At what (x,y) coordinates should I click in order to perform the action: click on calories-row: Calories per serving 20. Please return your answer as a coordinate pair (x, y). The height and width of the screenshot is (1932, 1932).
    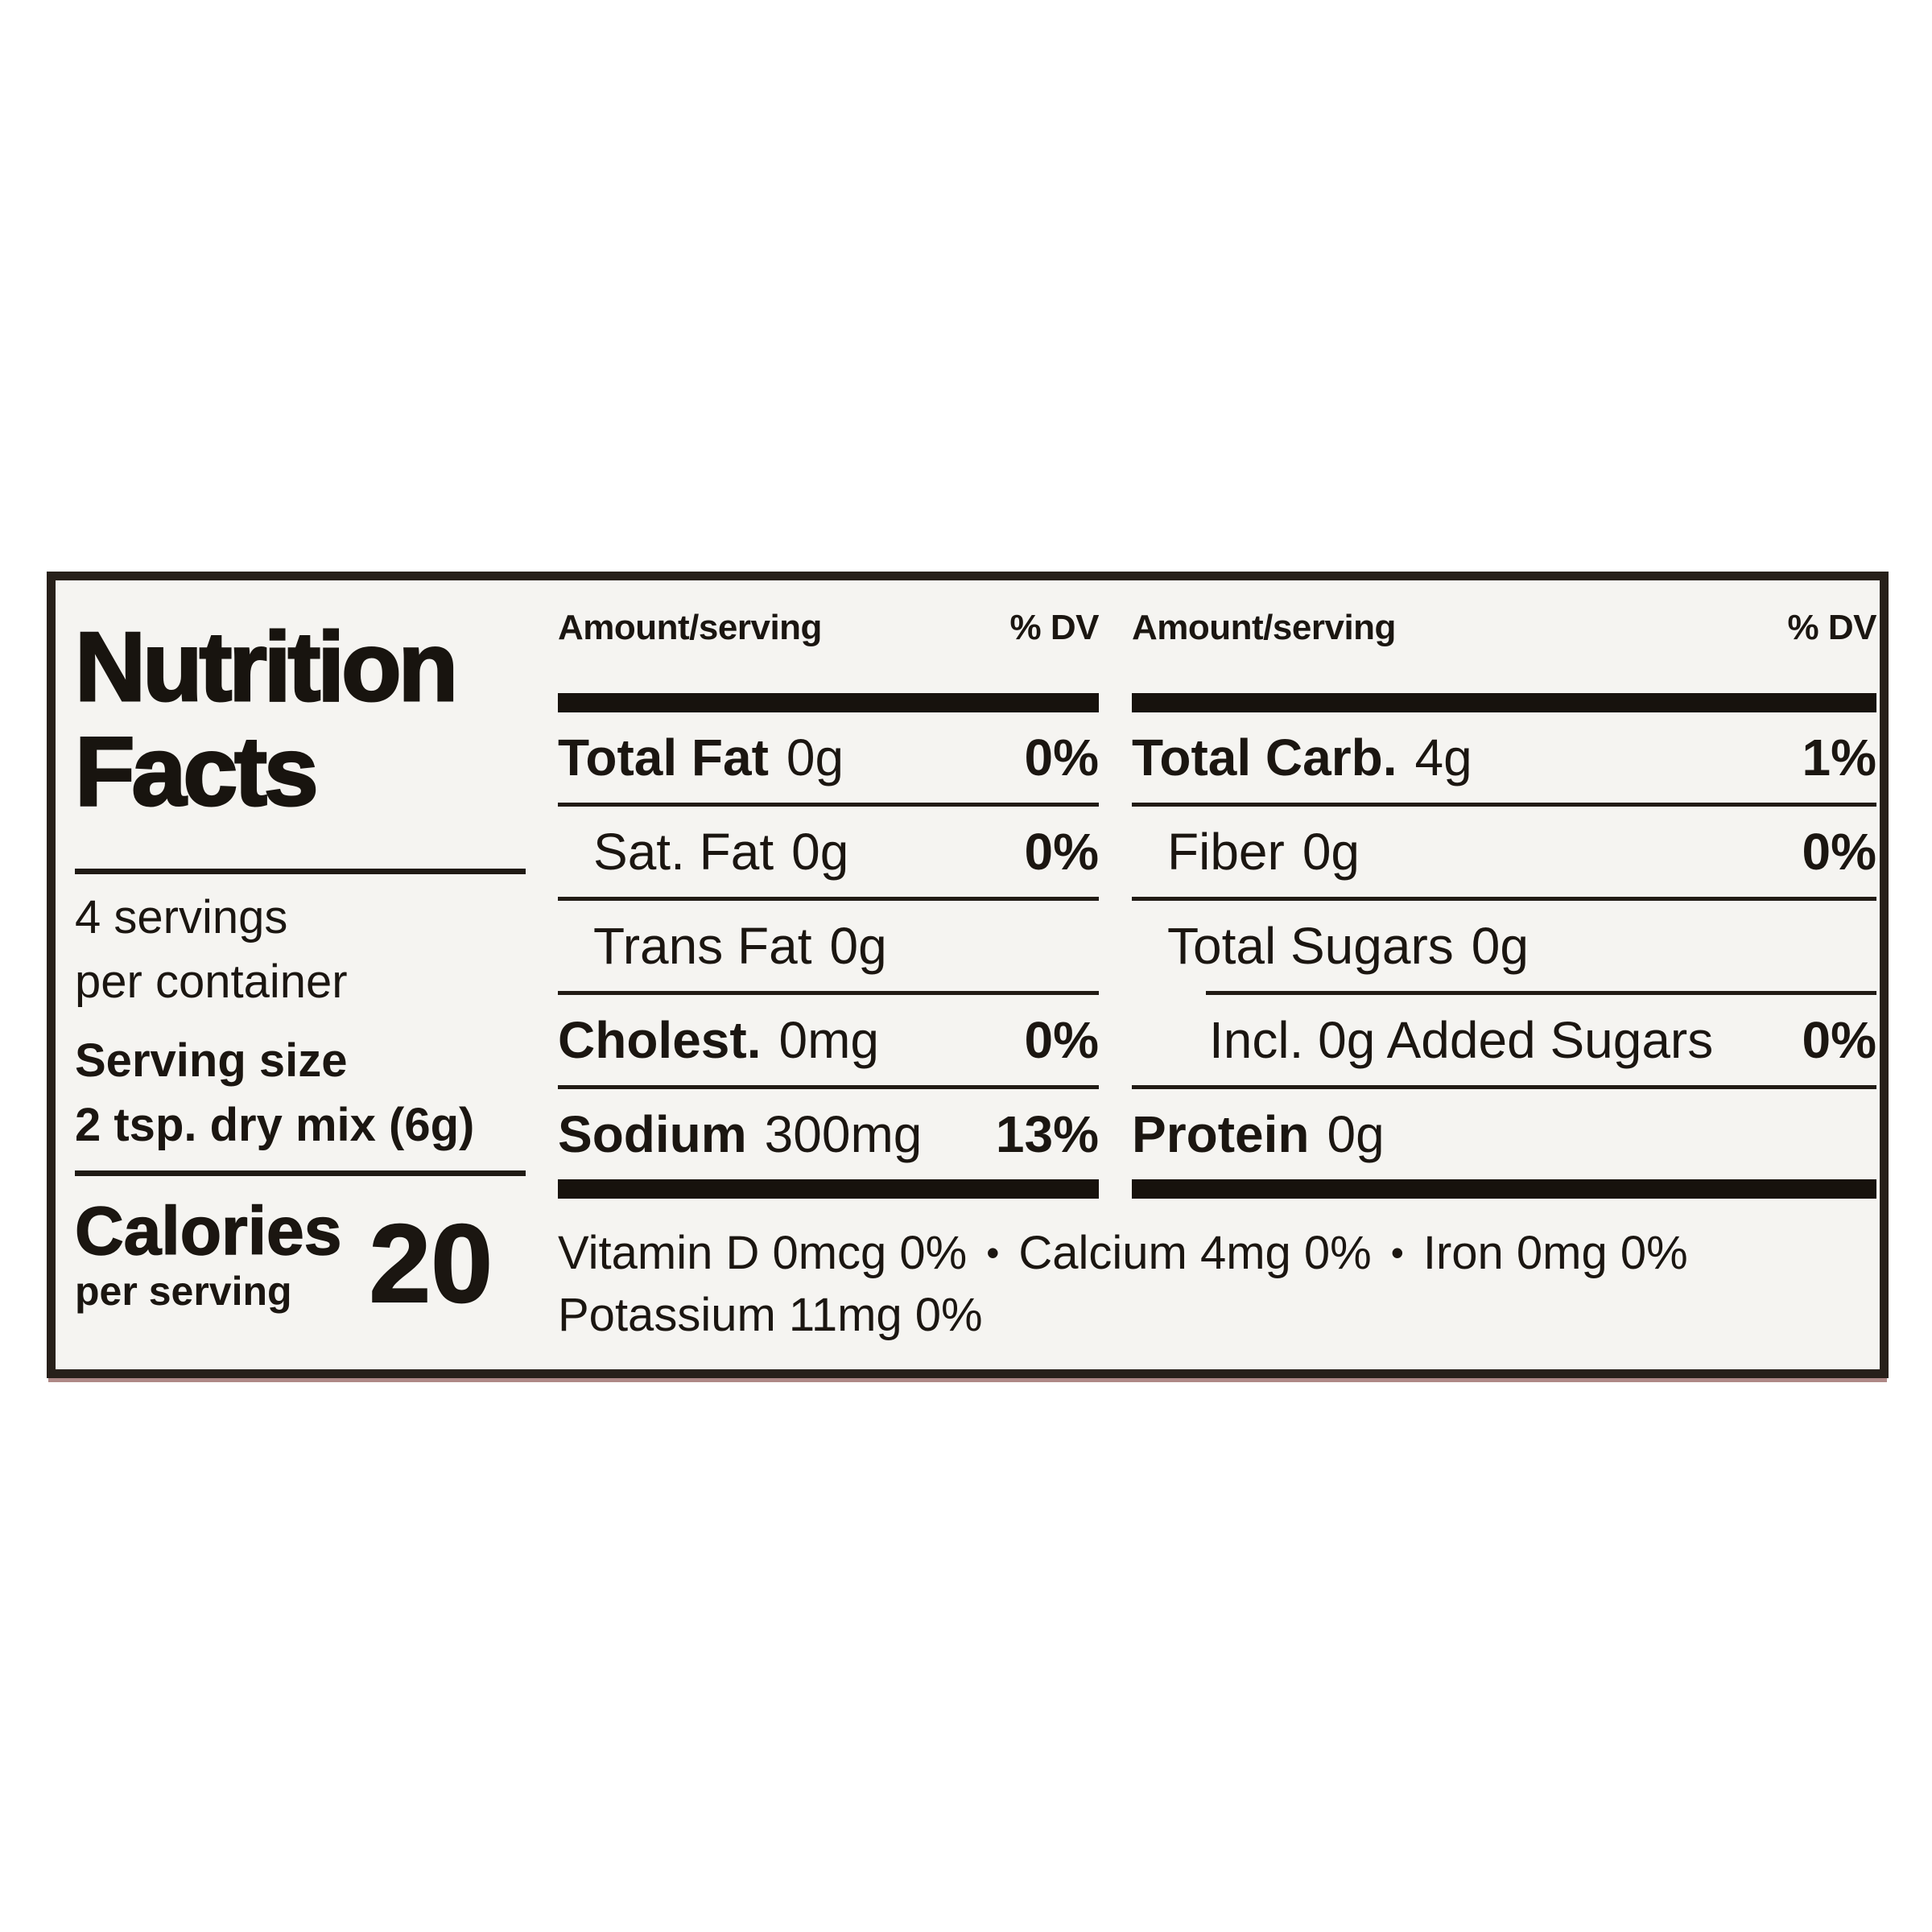
    Looking at the image, I should click on (309, 1256).